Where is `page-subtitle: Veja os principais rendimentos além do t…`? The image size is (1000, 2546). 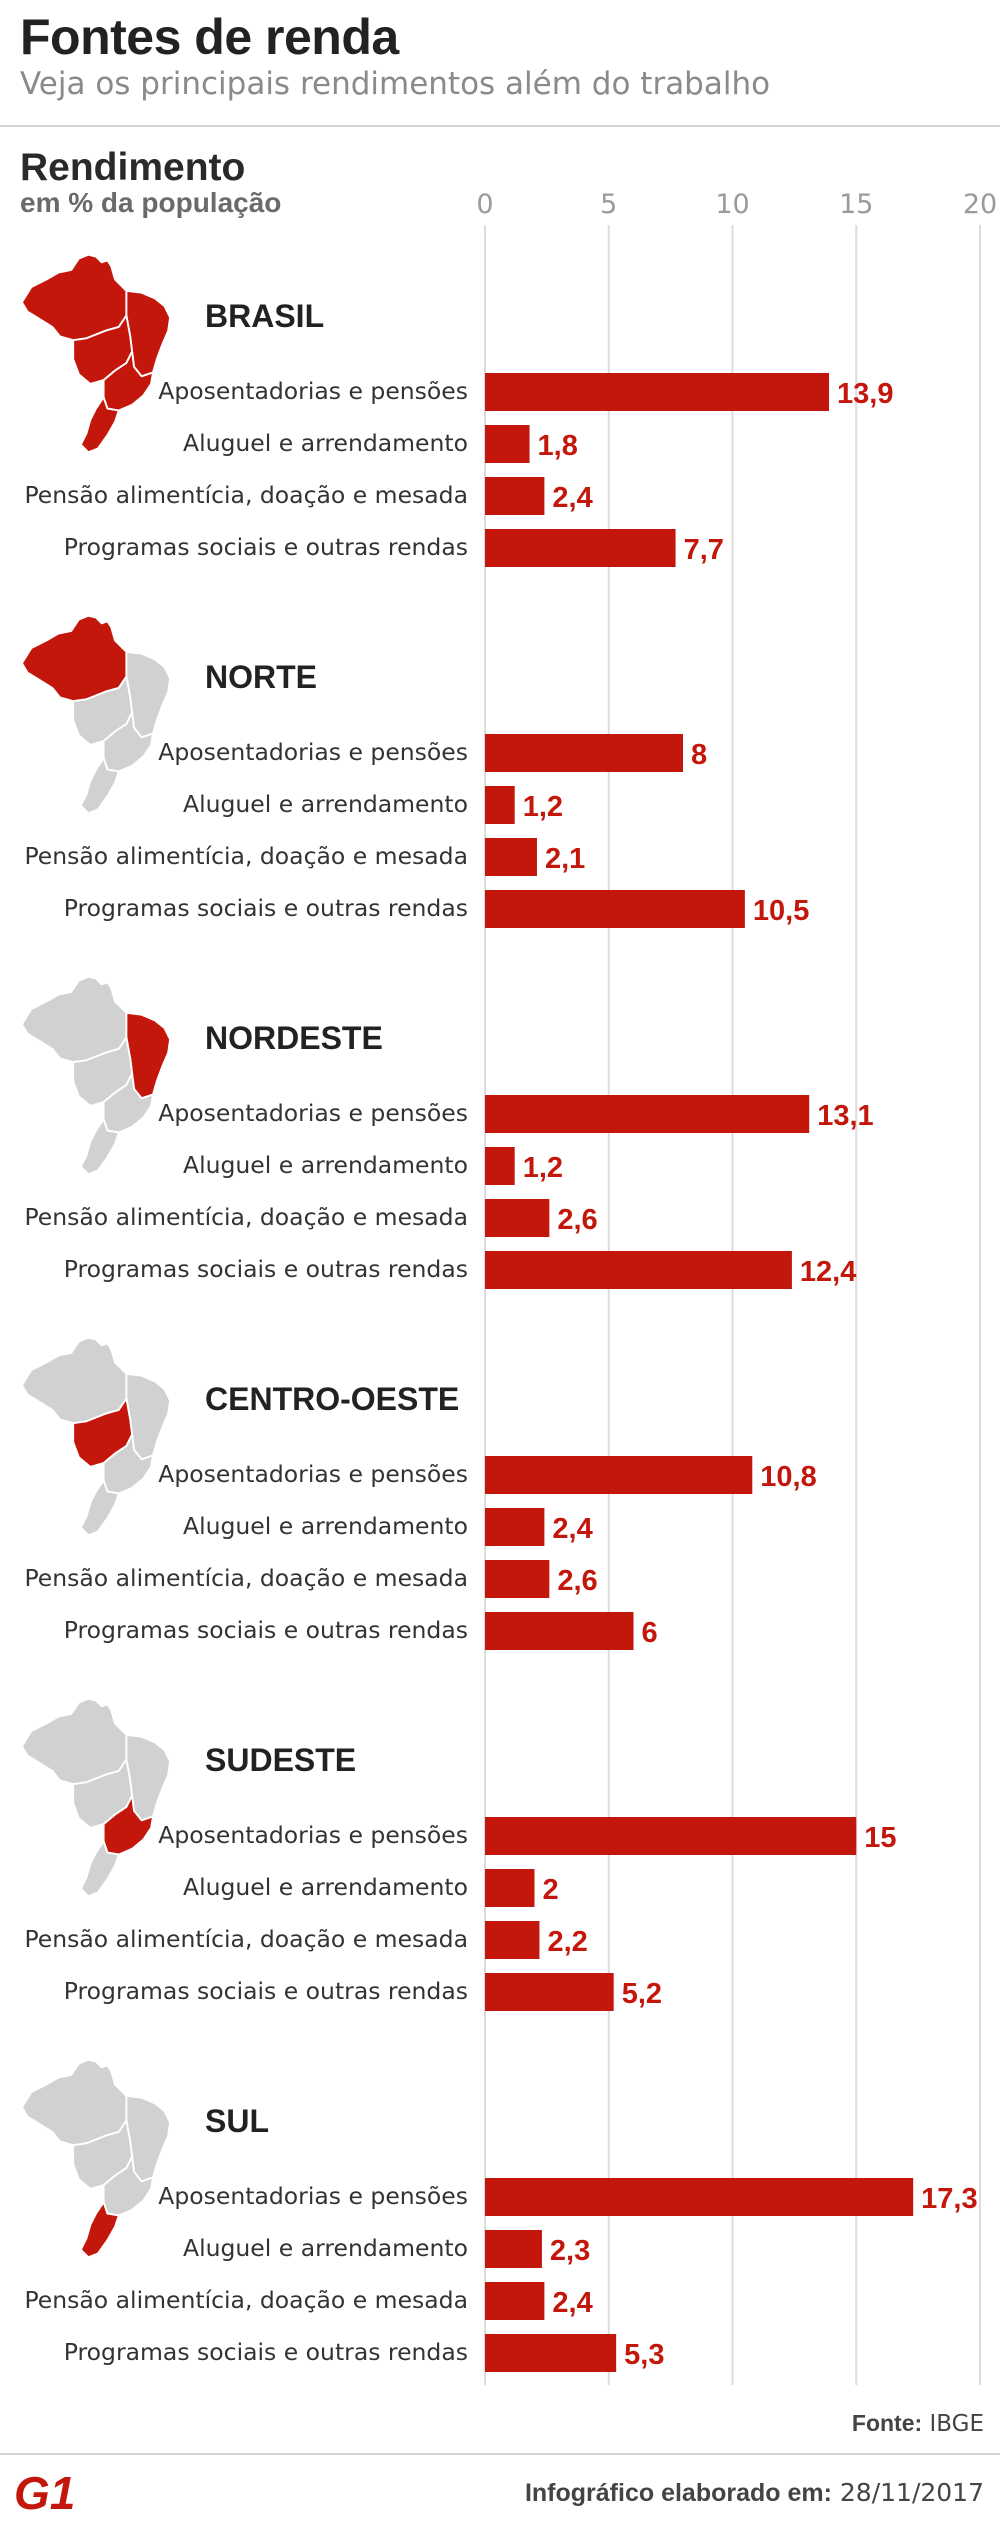
page-subtitle: Veja os principais rendimentos além do t… is located at coordinates (395, 84).